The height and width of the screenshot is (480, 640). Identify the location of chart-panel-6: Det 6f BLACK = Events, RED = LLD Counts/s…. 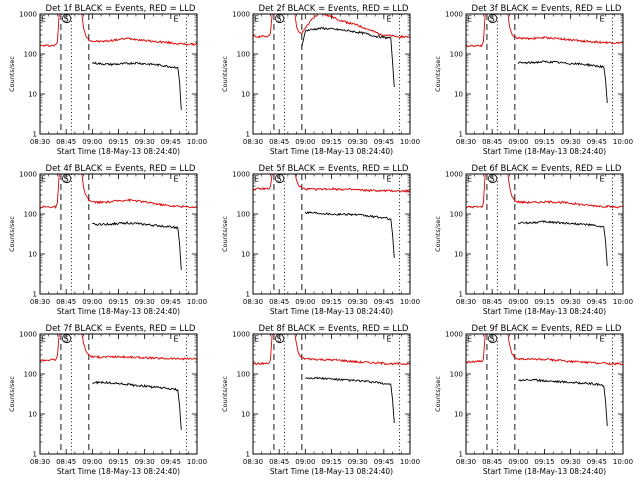
(533, 240).